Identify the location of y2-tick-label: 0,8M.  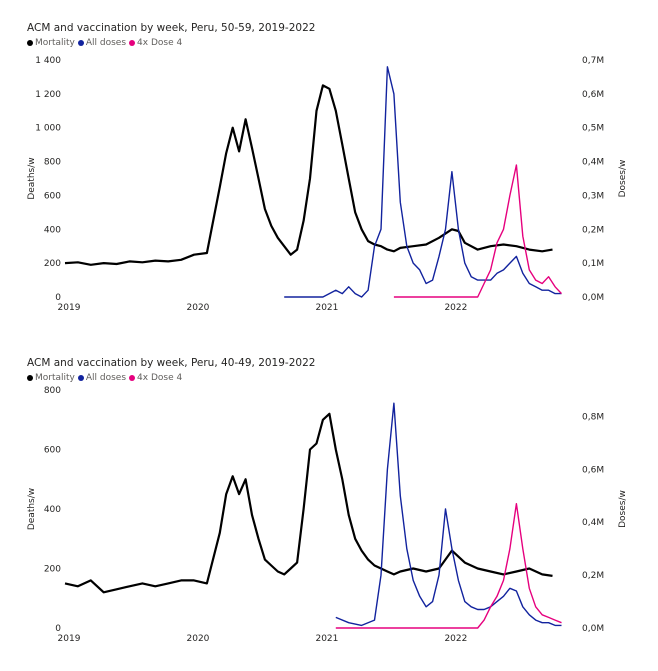
(593, 417).